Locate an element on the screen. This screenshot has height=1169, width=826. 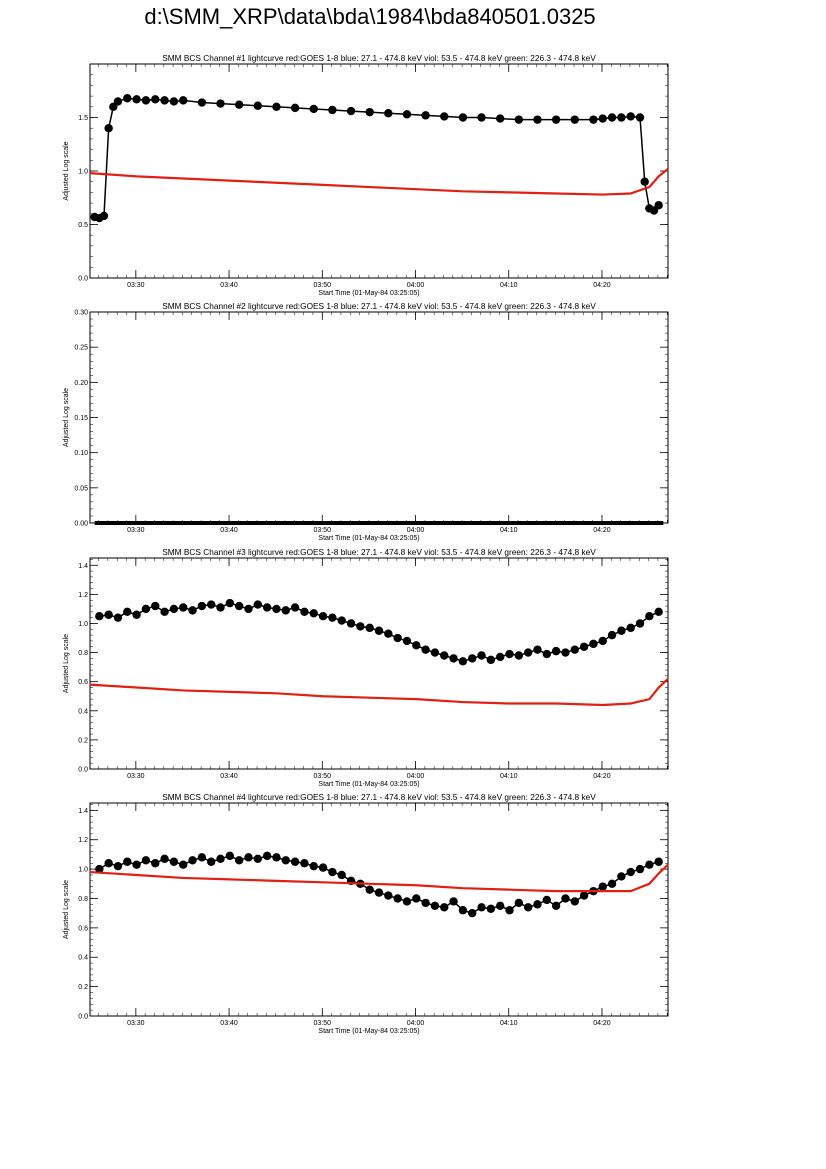
y-tick-label: 0.6 is located at coordinates (83, 682).